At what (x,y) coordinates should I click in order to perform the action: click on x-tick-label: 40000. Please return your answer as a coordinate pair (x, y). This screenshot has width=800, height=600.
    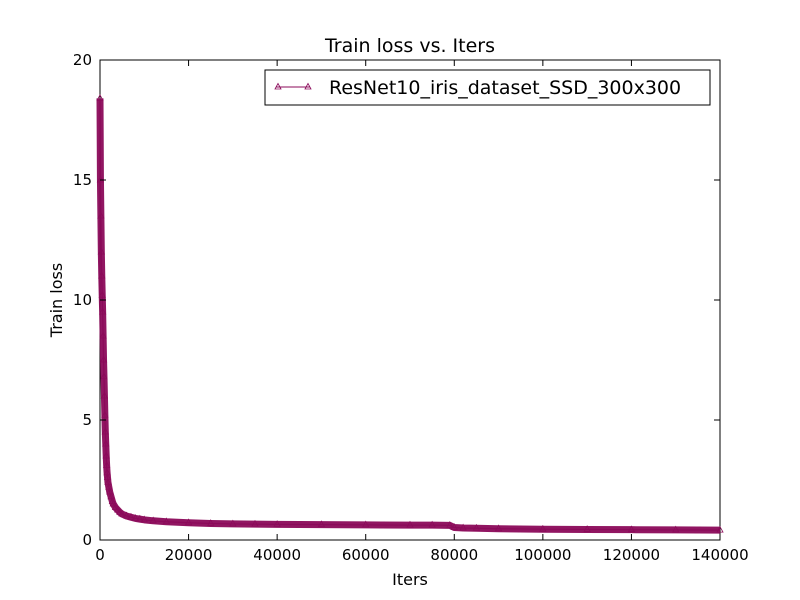
    Looking at the image, I should click on (277, 555).